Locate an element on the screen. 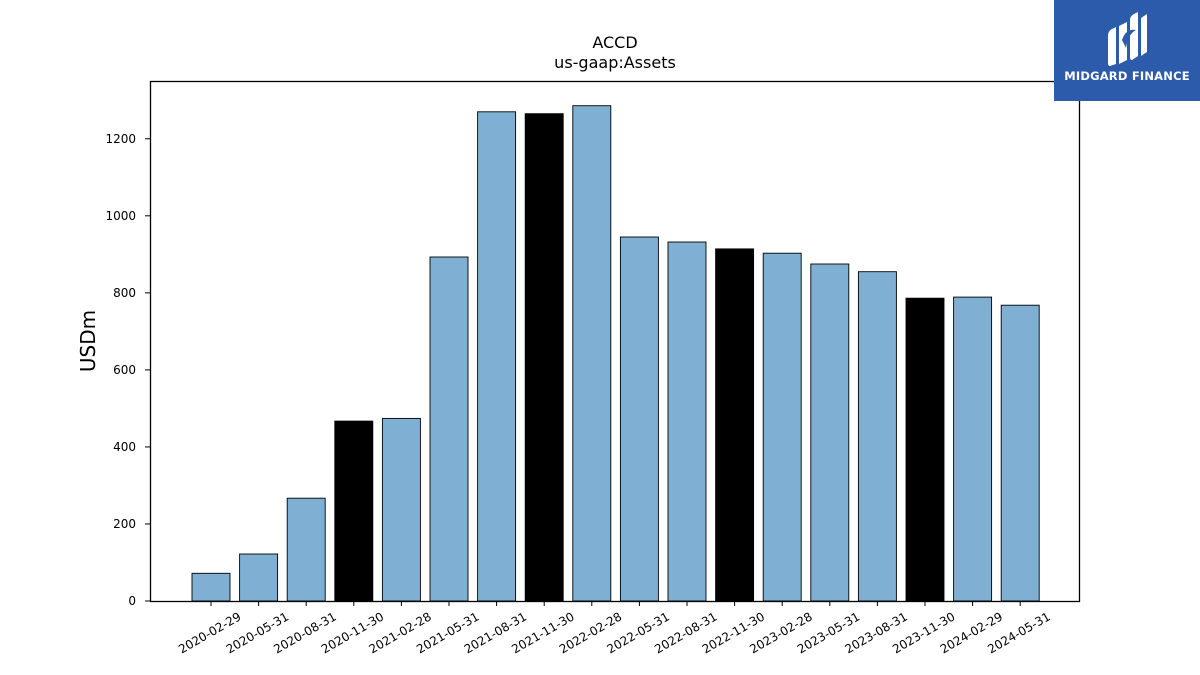 The width and height of the screenshot is (1200, 675). brand-logo: MIDGARD FINANCE is located at coordinates (1127, 50).